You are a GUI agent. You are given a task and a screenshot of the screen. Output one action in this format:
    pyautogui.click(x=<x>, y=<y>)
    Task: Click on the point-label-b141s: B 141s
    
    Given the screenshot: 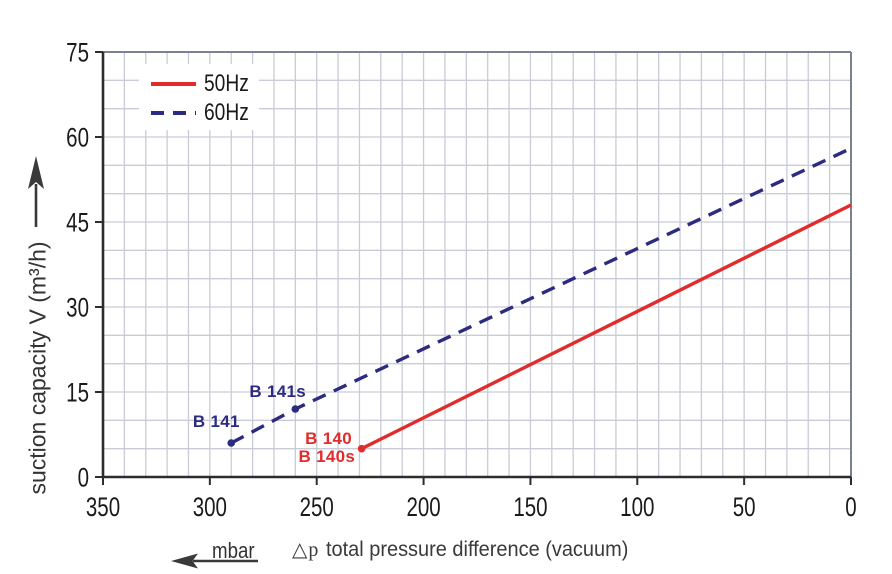 What is the action you would take?
    pyautogui.click(x=278, y=391)
    